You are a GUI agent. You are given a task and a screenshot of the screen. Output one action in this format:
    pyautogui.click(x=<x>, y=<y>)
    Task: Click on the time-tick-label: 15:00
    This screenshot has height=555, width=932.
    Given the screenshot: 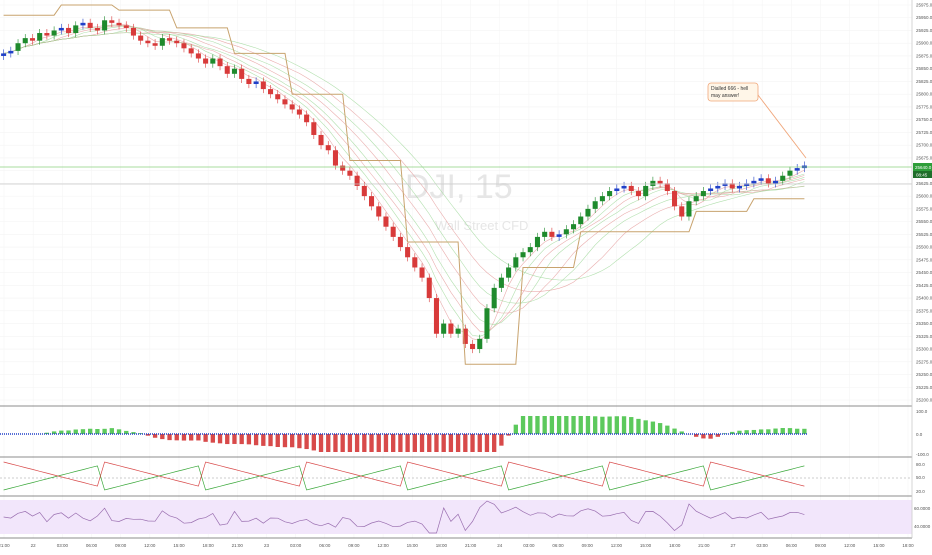 What is the action you would take?
    pyautogui.click(x=646, y=545)
    